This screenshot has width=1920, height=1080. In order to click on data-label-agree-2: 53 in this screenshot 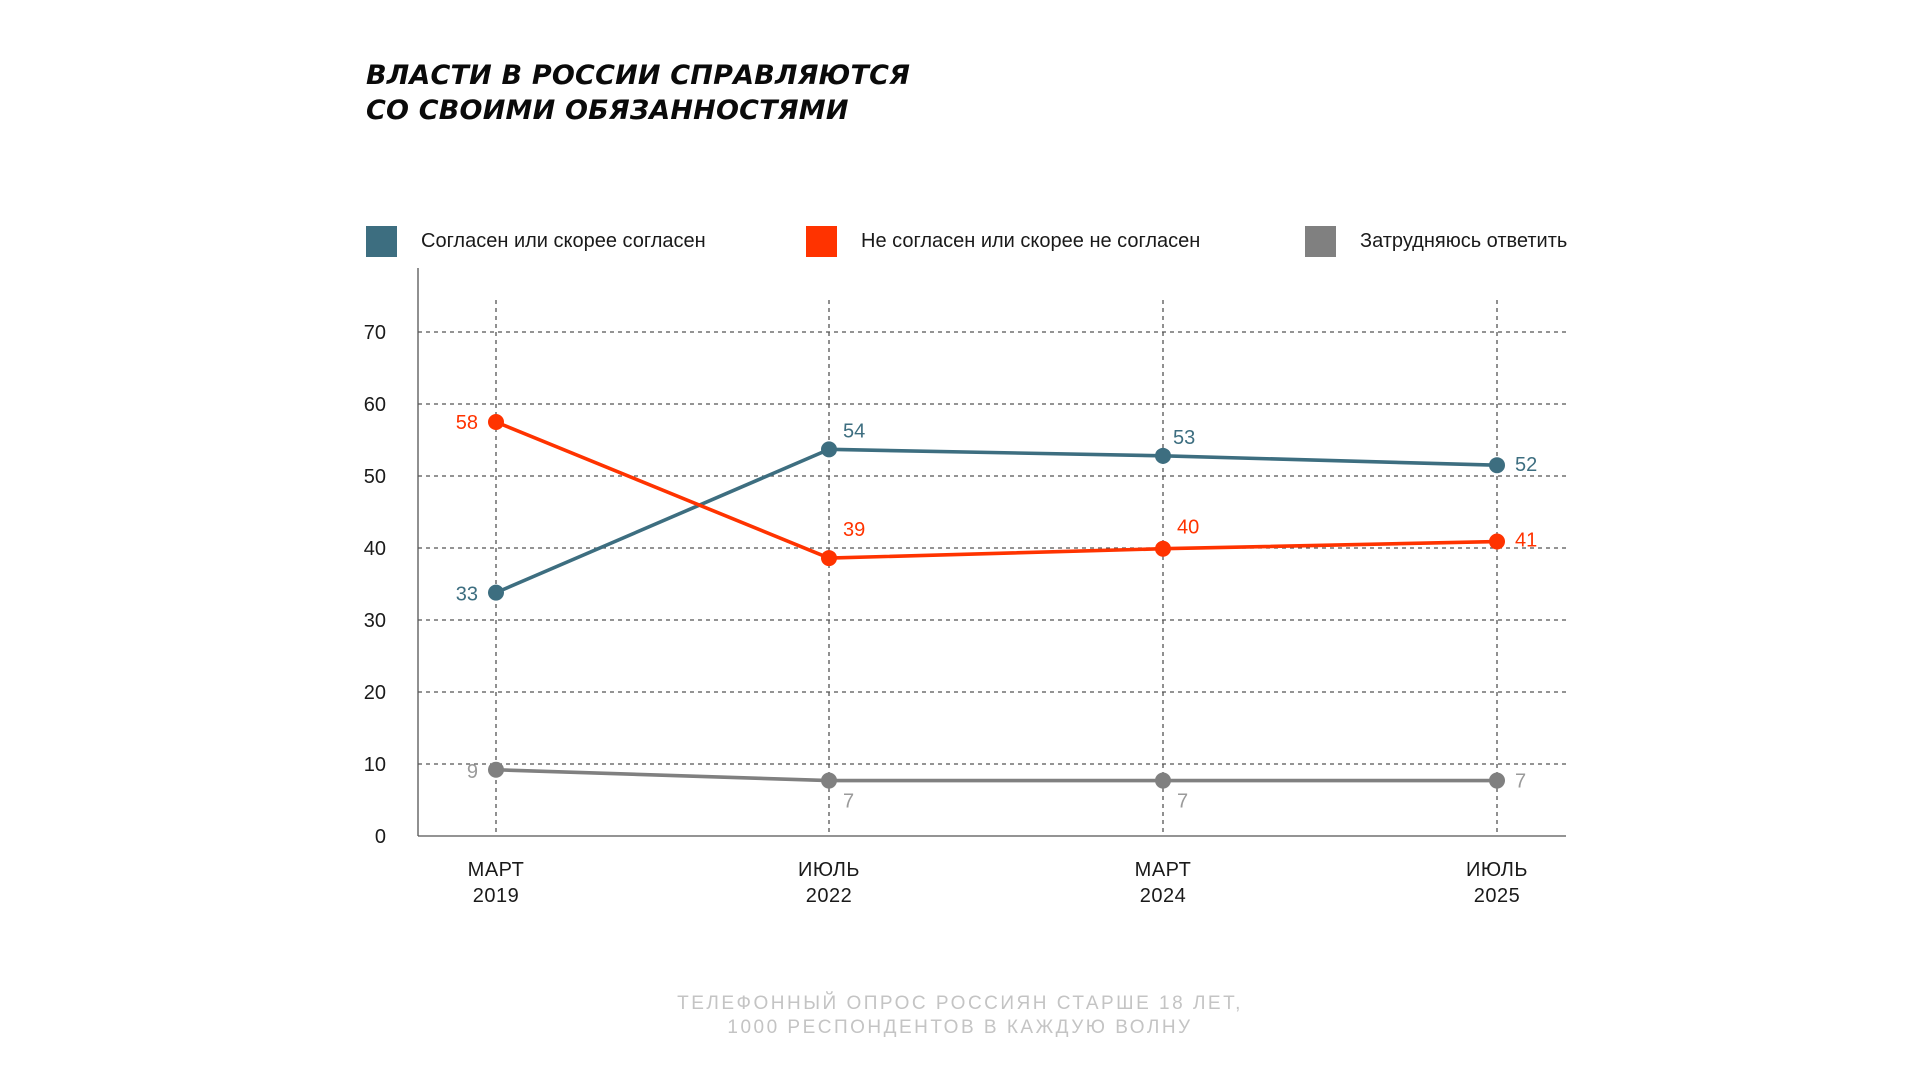, I will do `click(1184, 438)`.